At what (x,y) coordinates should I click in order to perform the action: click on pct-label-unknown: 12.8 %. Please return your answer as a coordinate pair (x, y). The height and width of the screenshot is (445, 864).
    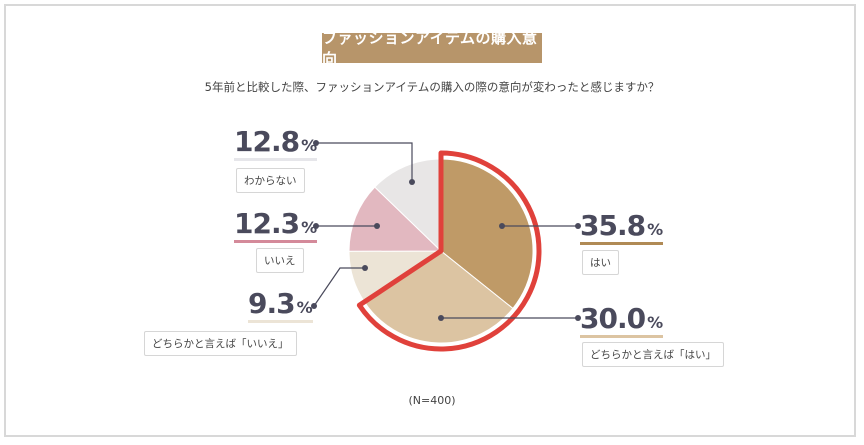
    Looking at the image, I should click on (276, 143).